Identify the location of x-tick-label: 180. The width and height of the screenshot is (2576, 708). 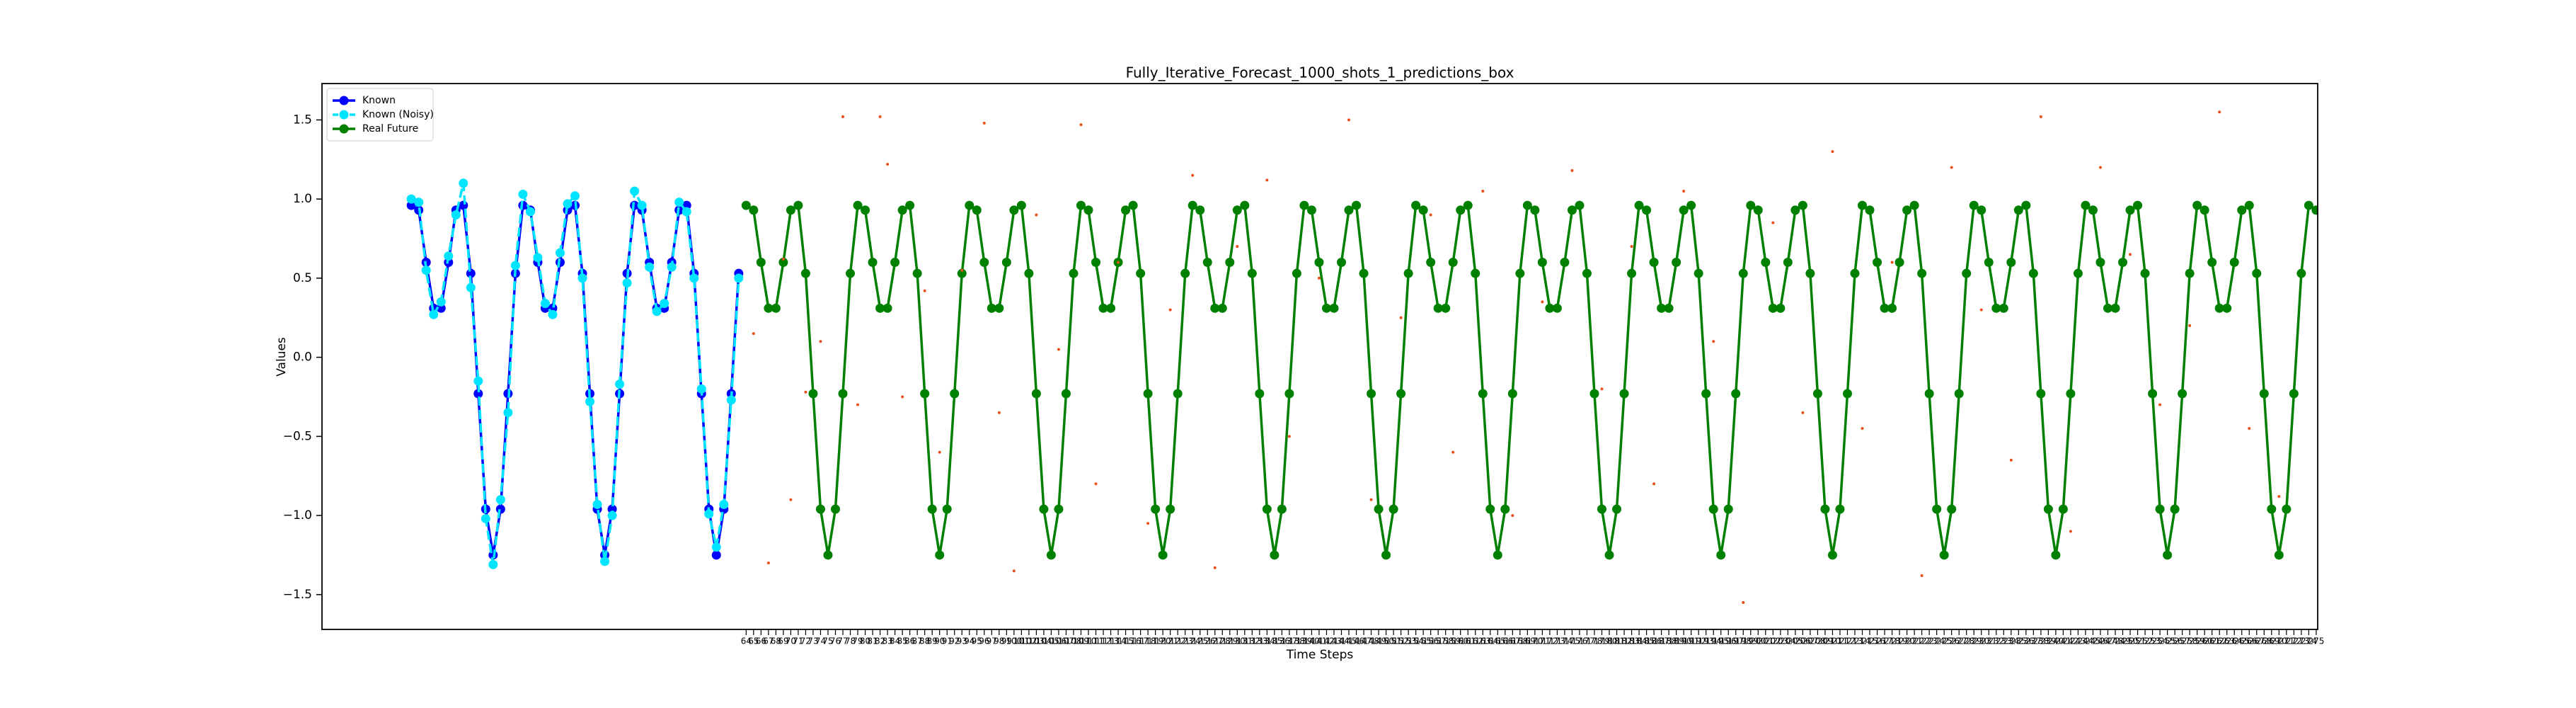
(1610, 641).